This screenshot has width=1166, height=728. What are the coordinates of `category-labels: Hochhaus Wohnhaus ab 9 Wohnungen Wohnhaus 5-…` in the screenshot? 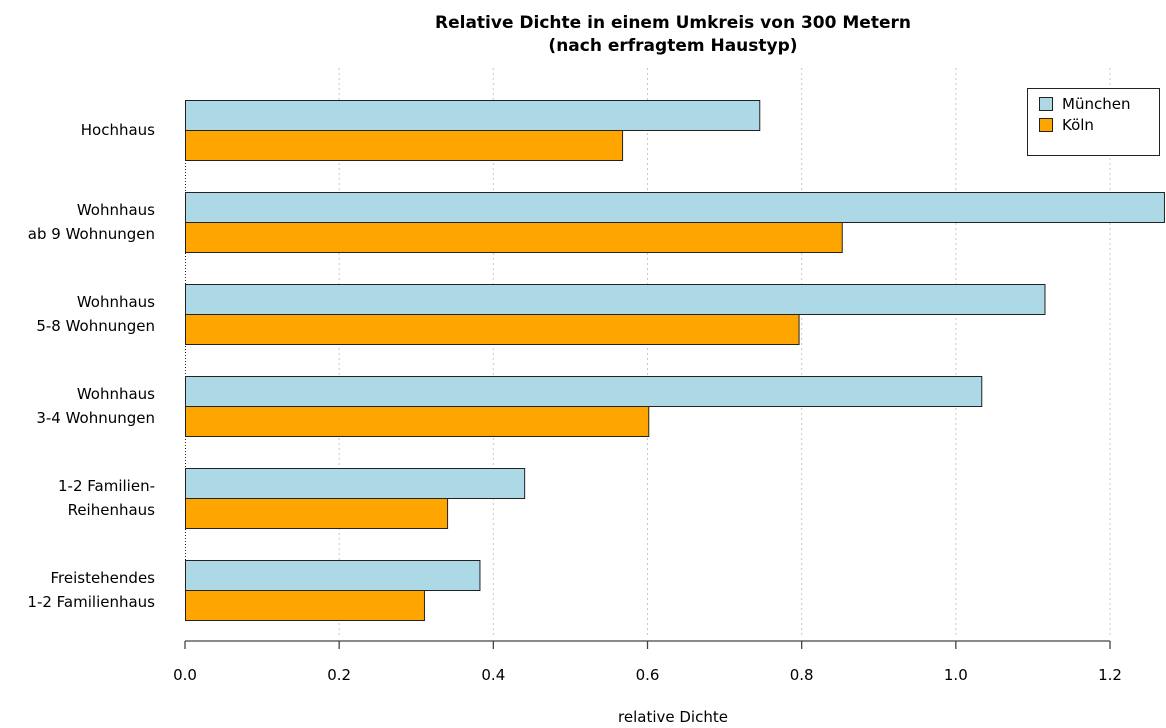 It's located at (91, 366).